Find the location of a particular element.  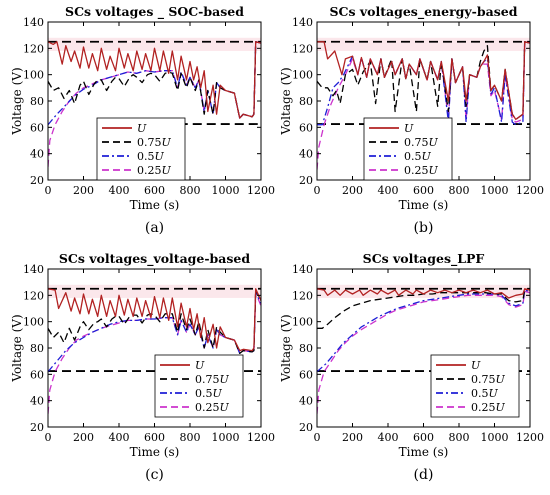

chart-title: SCs voltages _ SOC-based is located at coordinates (154, 12).